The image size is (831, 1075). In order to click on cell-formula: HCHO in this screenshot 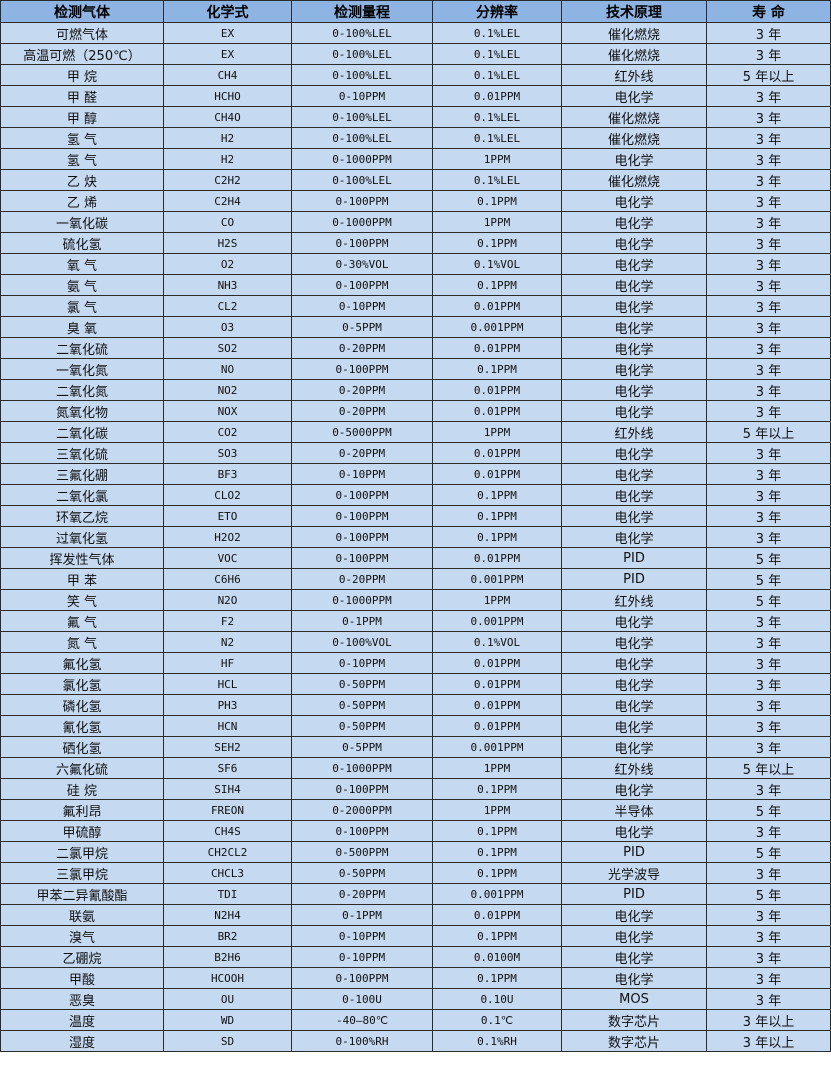, I will do `click(227, 96)`.